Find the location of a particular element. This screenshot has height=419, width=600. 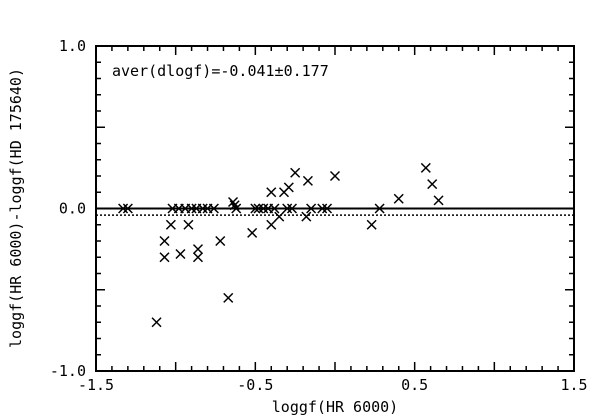

x-axis-label: loggf(HR 6000) is located at coordinates (335, 407).